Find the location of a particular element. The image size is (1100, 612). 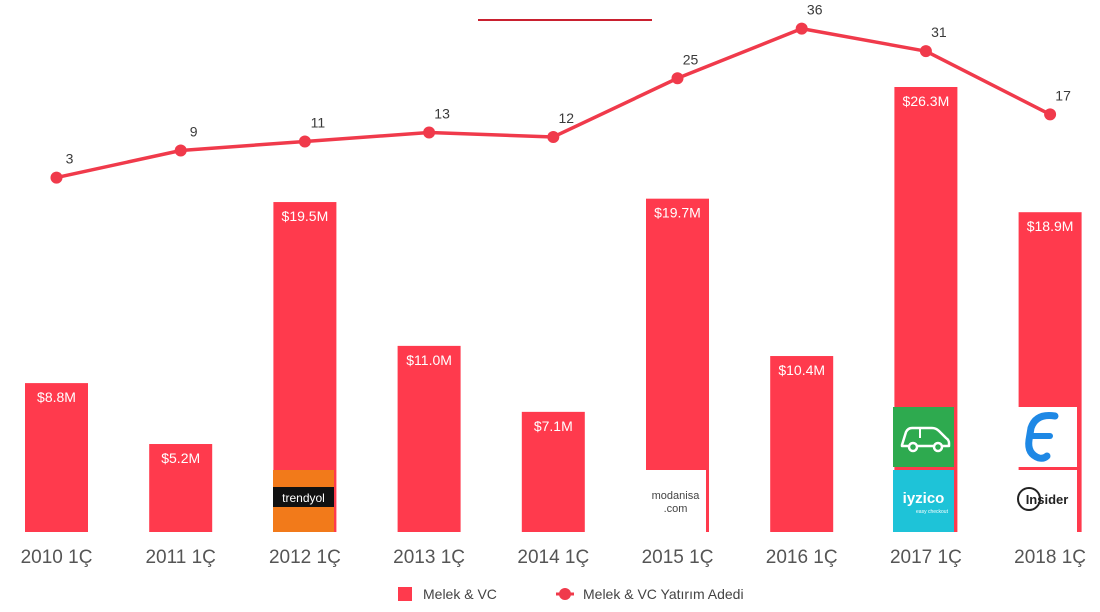

legend-bar-swatch is located at coordinates (405, 594).